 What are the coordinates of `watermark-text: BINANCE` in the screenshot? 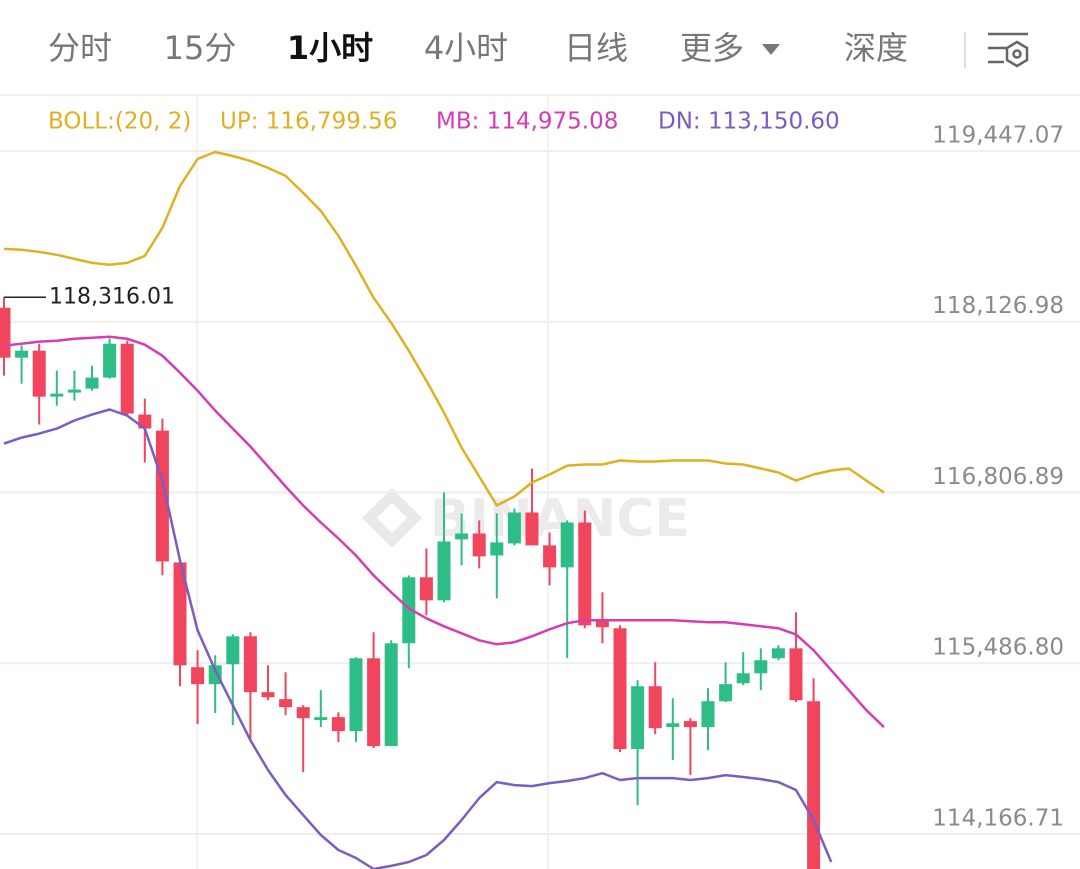 It's located at (560, 519).